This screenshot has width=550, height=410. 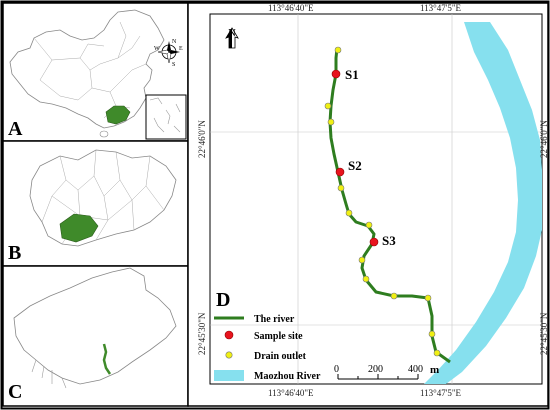 I want to click on compass-e: E, so click(x=181, y=49).